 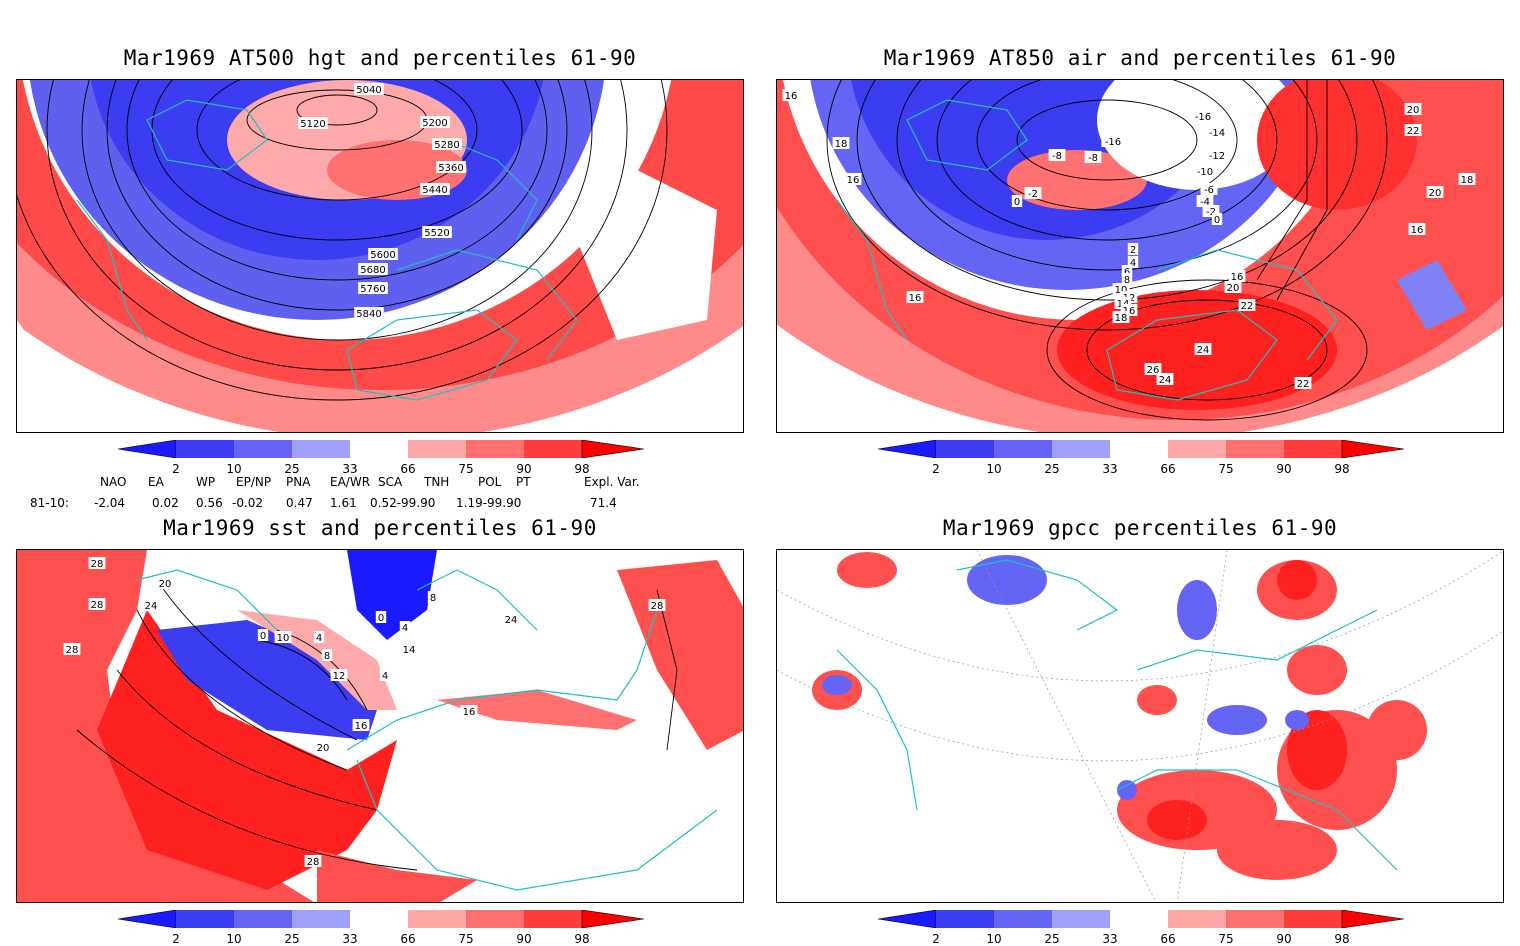 I want to click on teleconnection-header: PT, so click(x=523, y=482).